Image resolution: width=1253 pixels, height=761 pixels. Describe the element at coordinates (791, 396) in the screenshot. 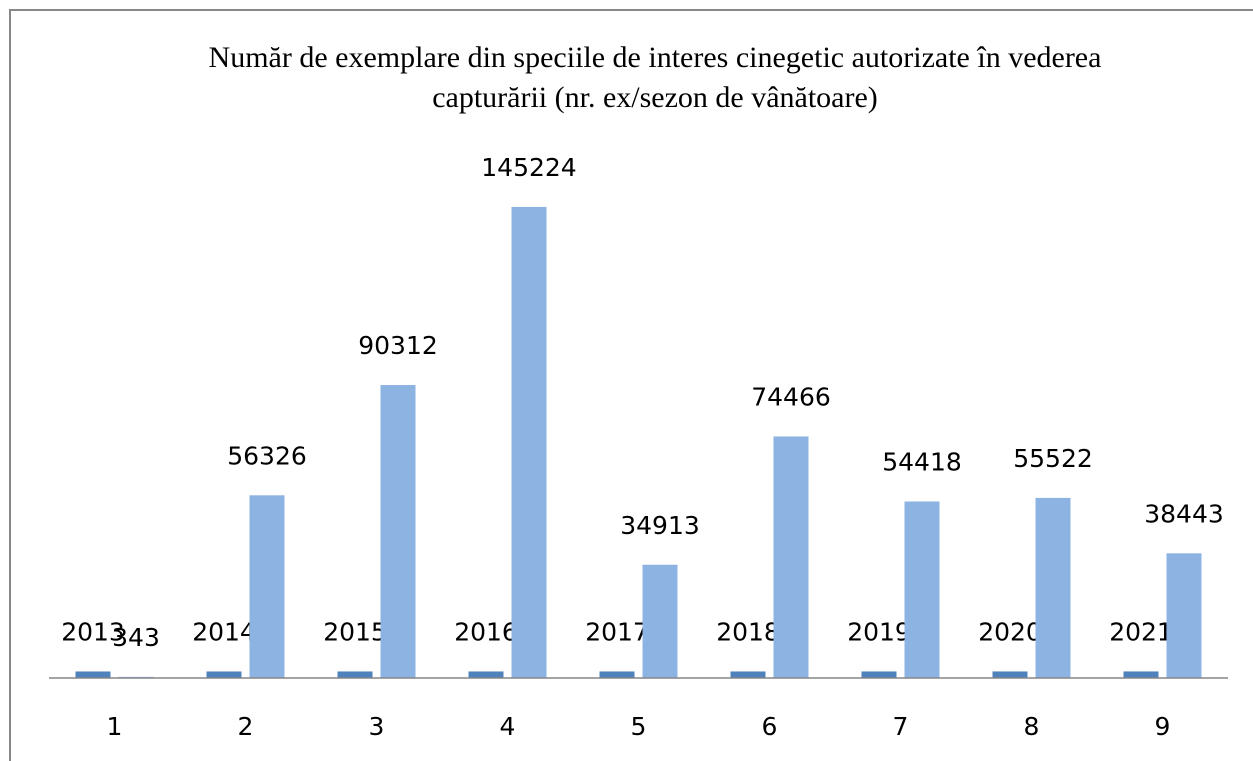

I see `data-label: 74466` at that location.